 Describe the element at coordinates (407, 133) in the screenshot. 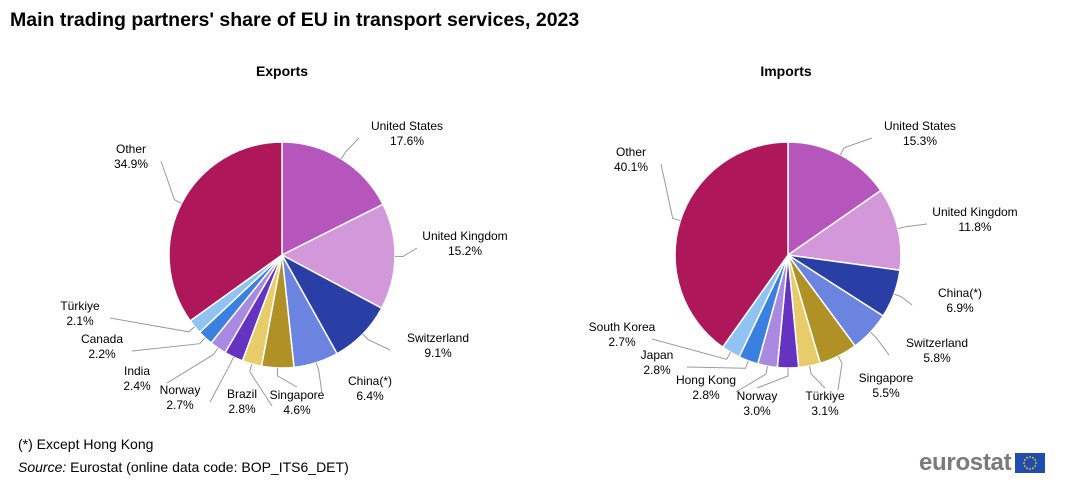

I see `exports-label-united-states: United States 17.6%` at that location.